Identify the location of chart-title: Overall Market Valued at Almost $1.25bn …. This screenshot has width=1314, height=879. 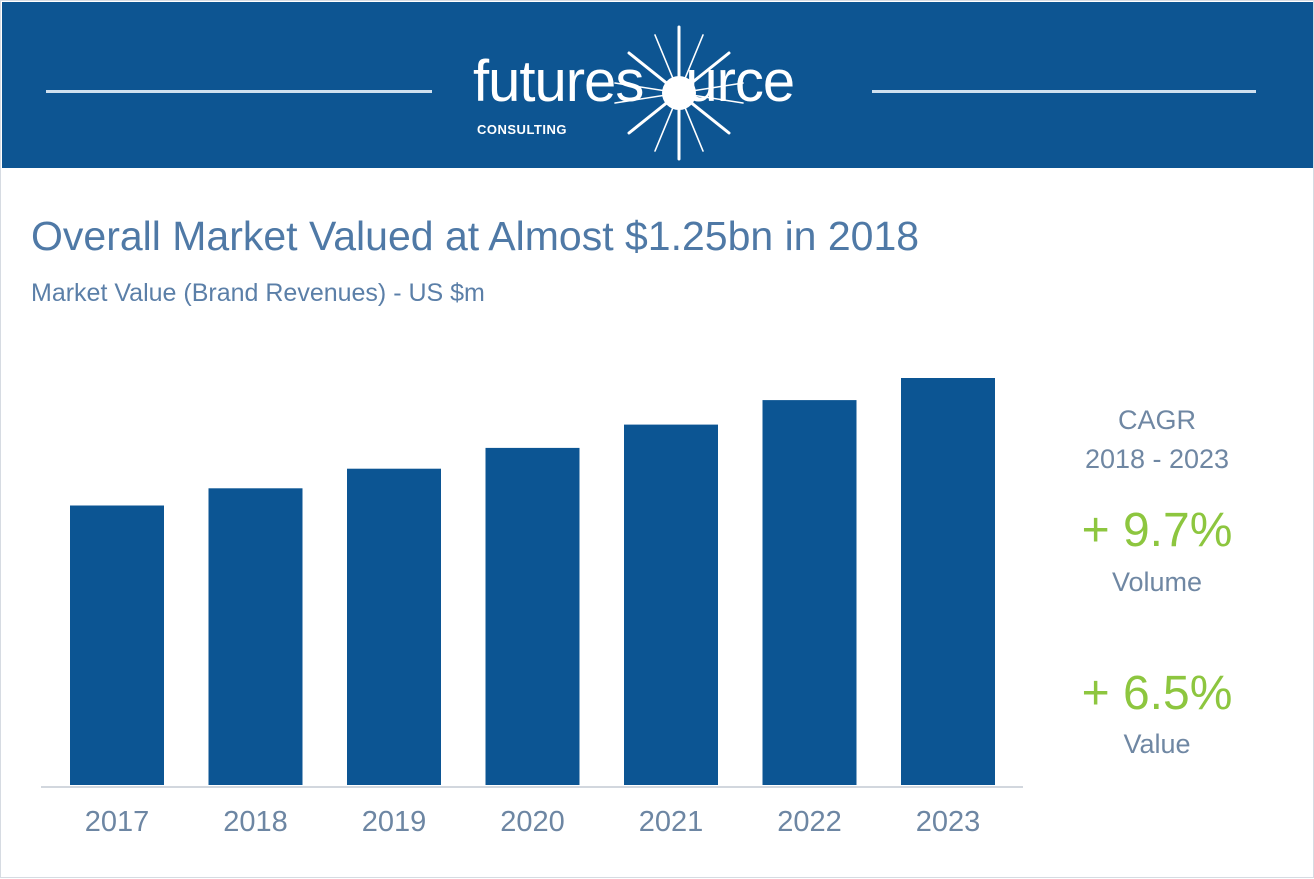
(475, 236).